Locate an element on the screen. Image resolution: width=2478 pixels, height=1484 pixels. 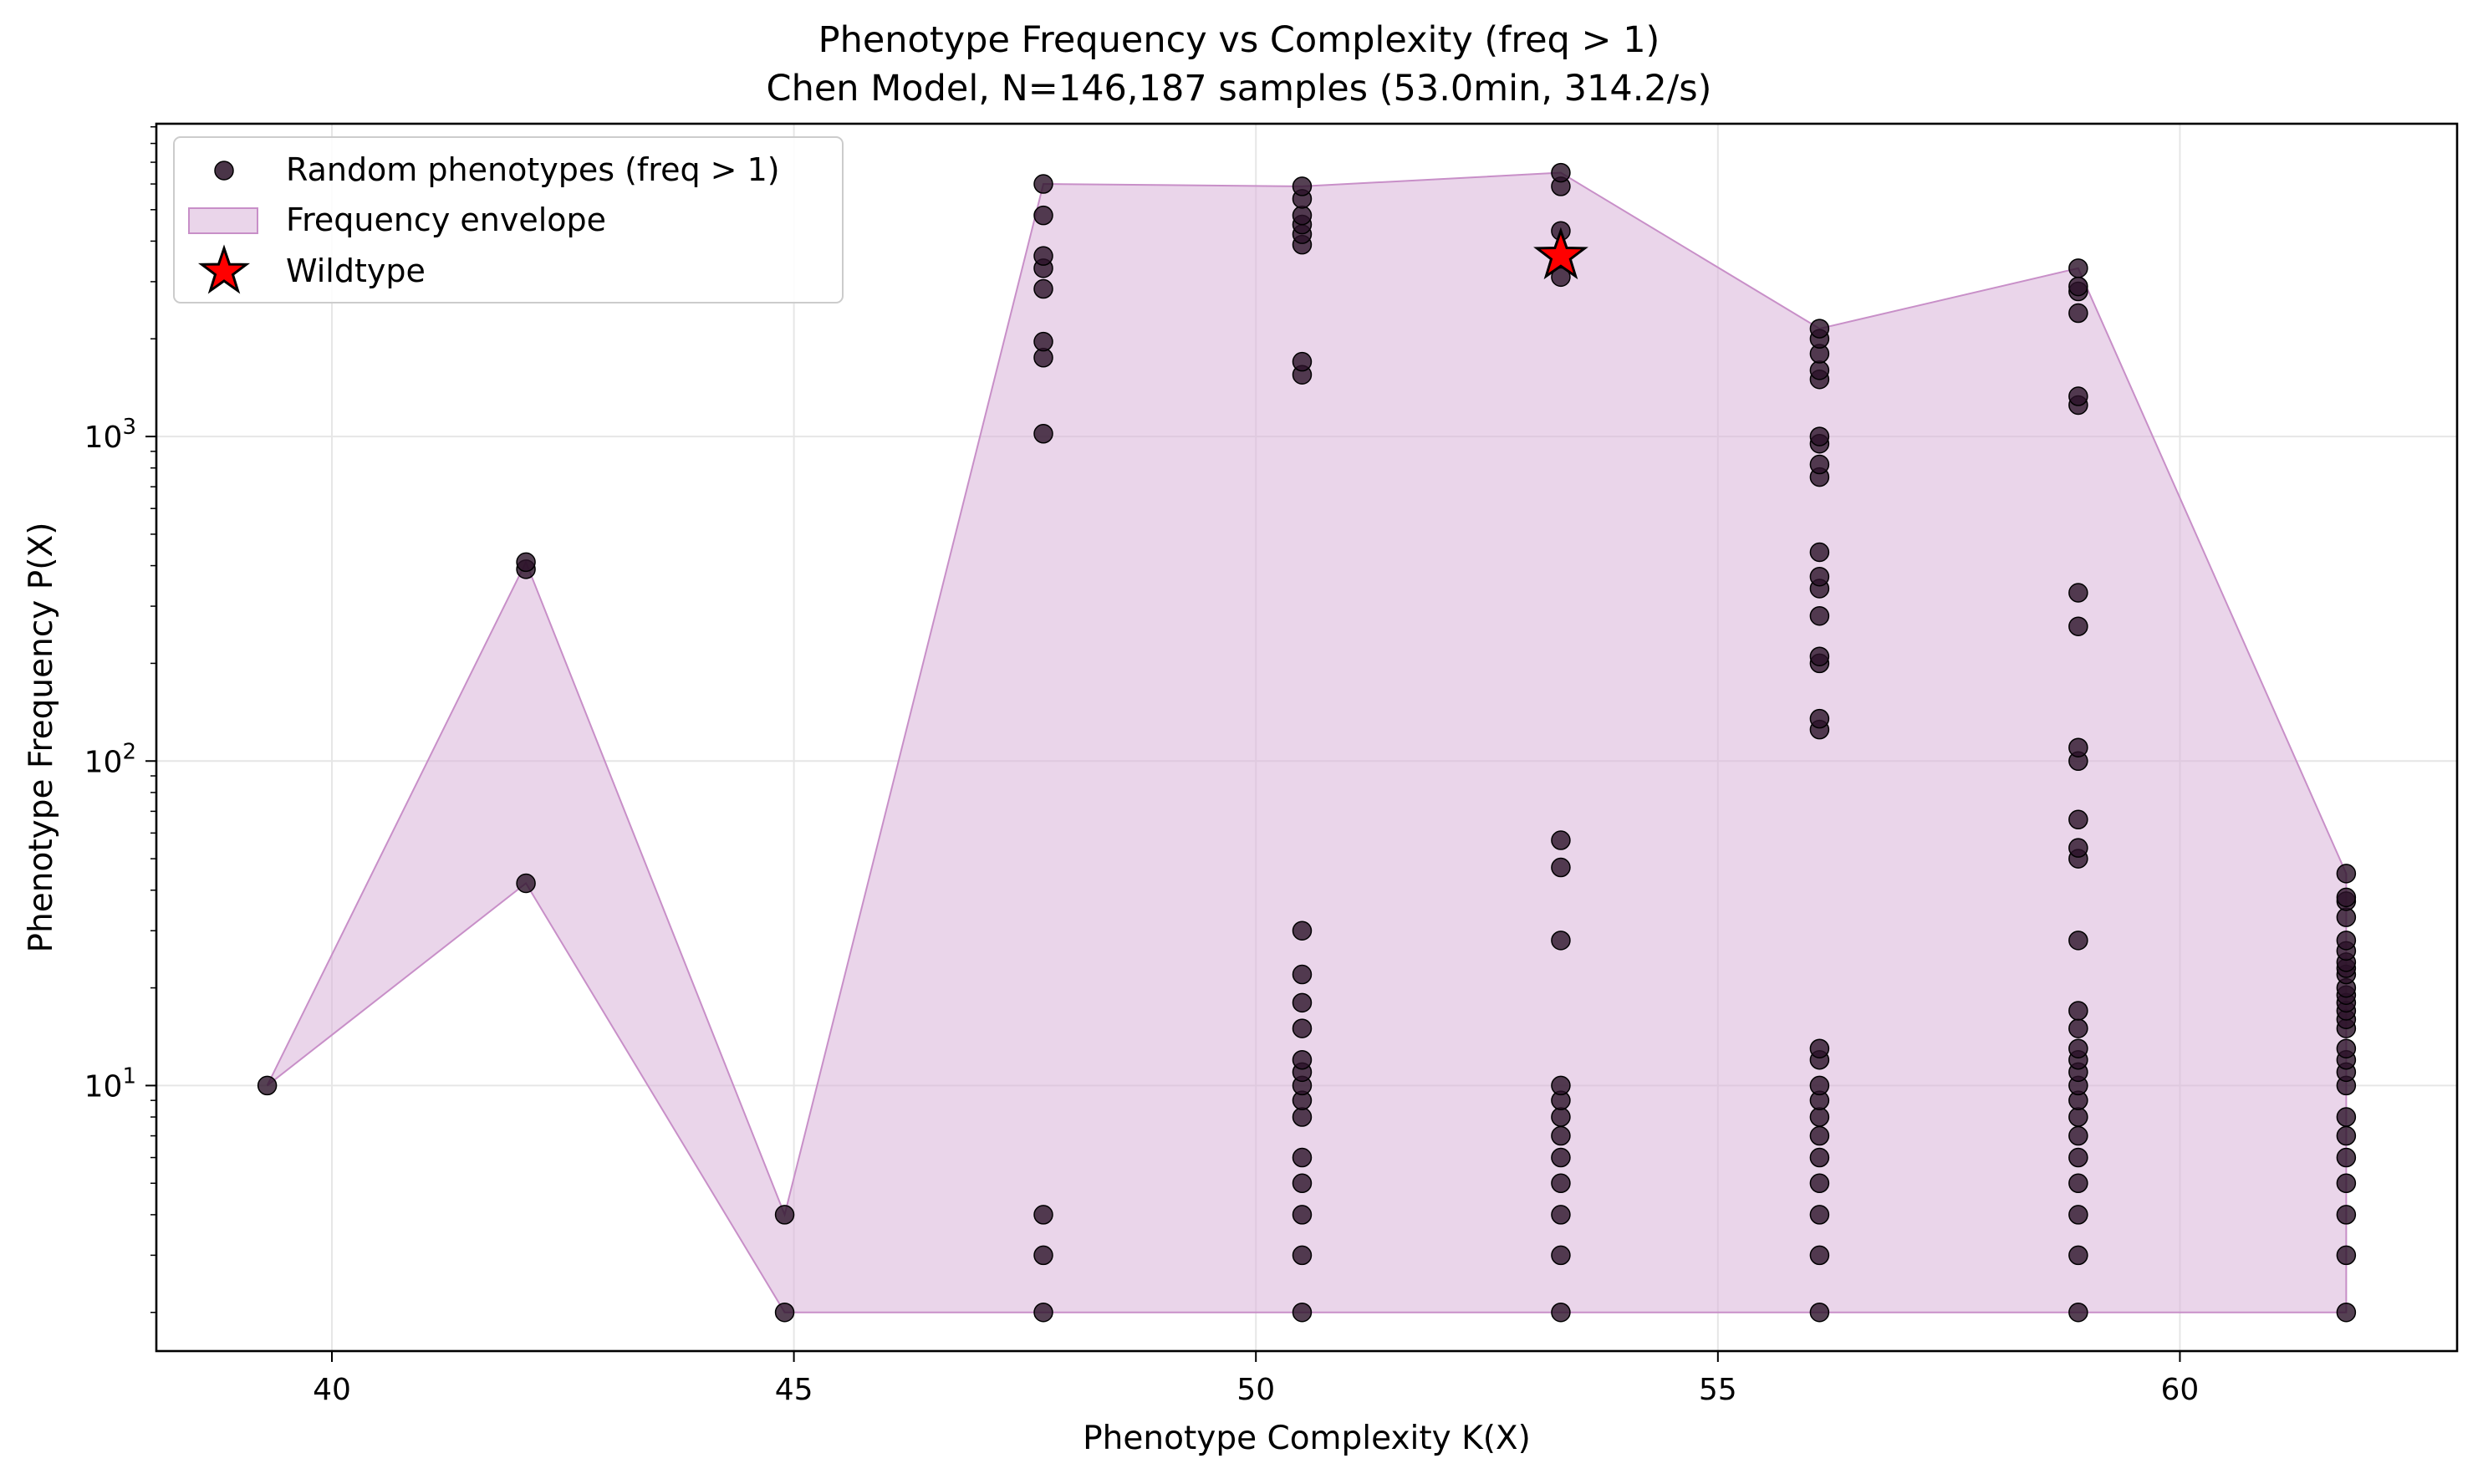
wildtype-marker is located at coordinates (1560, 253).